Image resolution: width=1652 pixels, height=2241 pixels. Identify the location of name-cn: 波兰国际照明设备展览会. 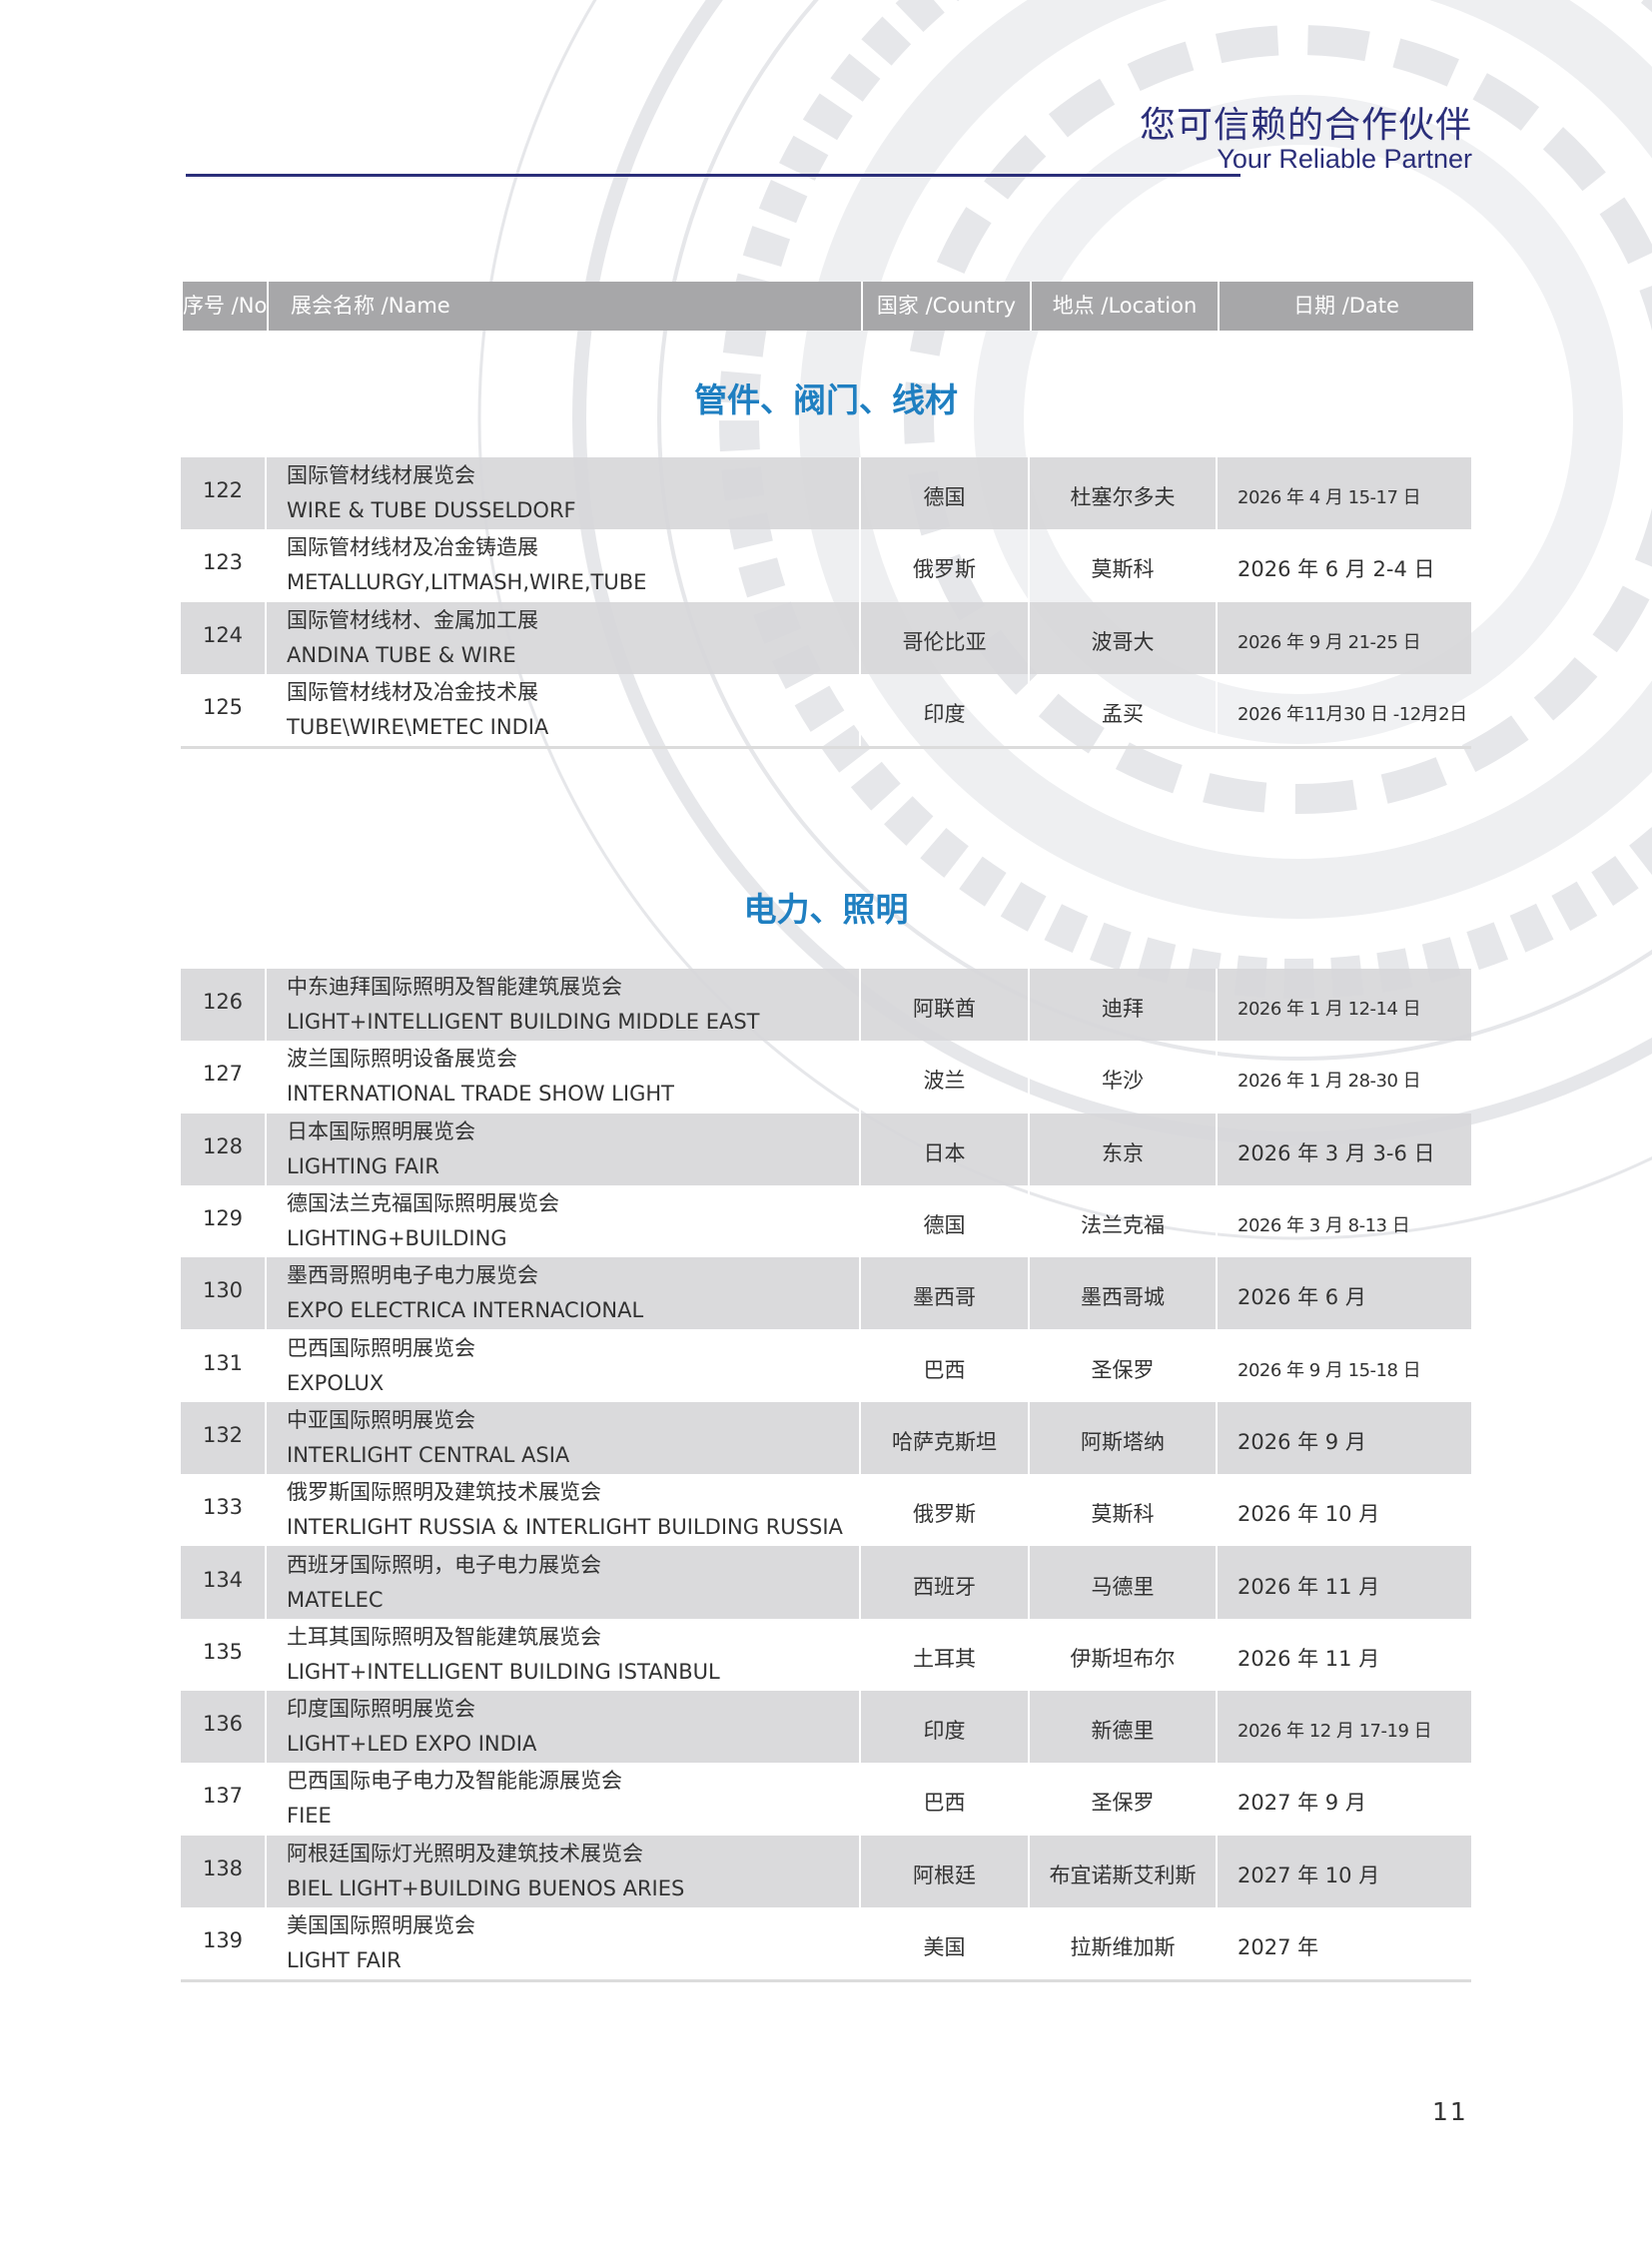
(402, 1059).